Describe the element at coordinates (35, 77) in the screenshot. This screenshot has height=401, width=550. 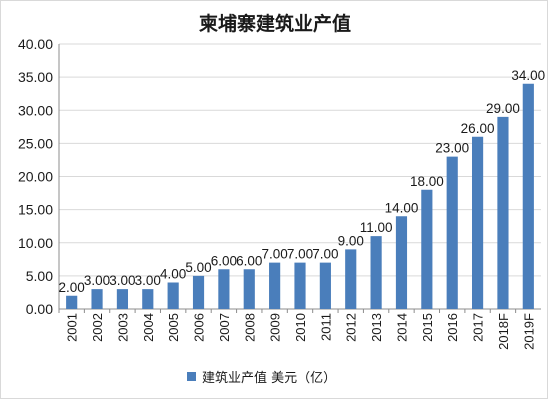
I see `y-tick-label: 35.00` at that location.